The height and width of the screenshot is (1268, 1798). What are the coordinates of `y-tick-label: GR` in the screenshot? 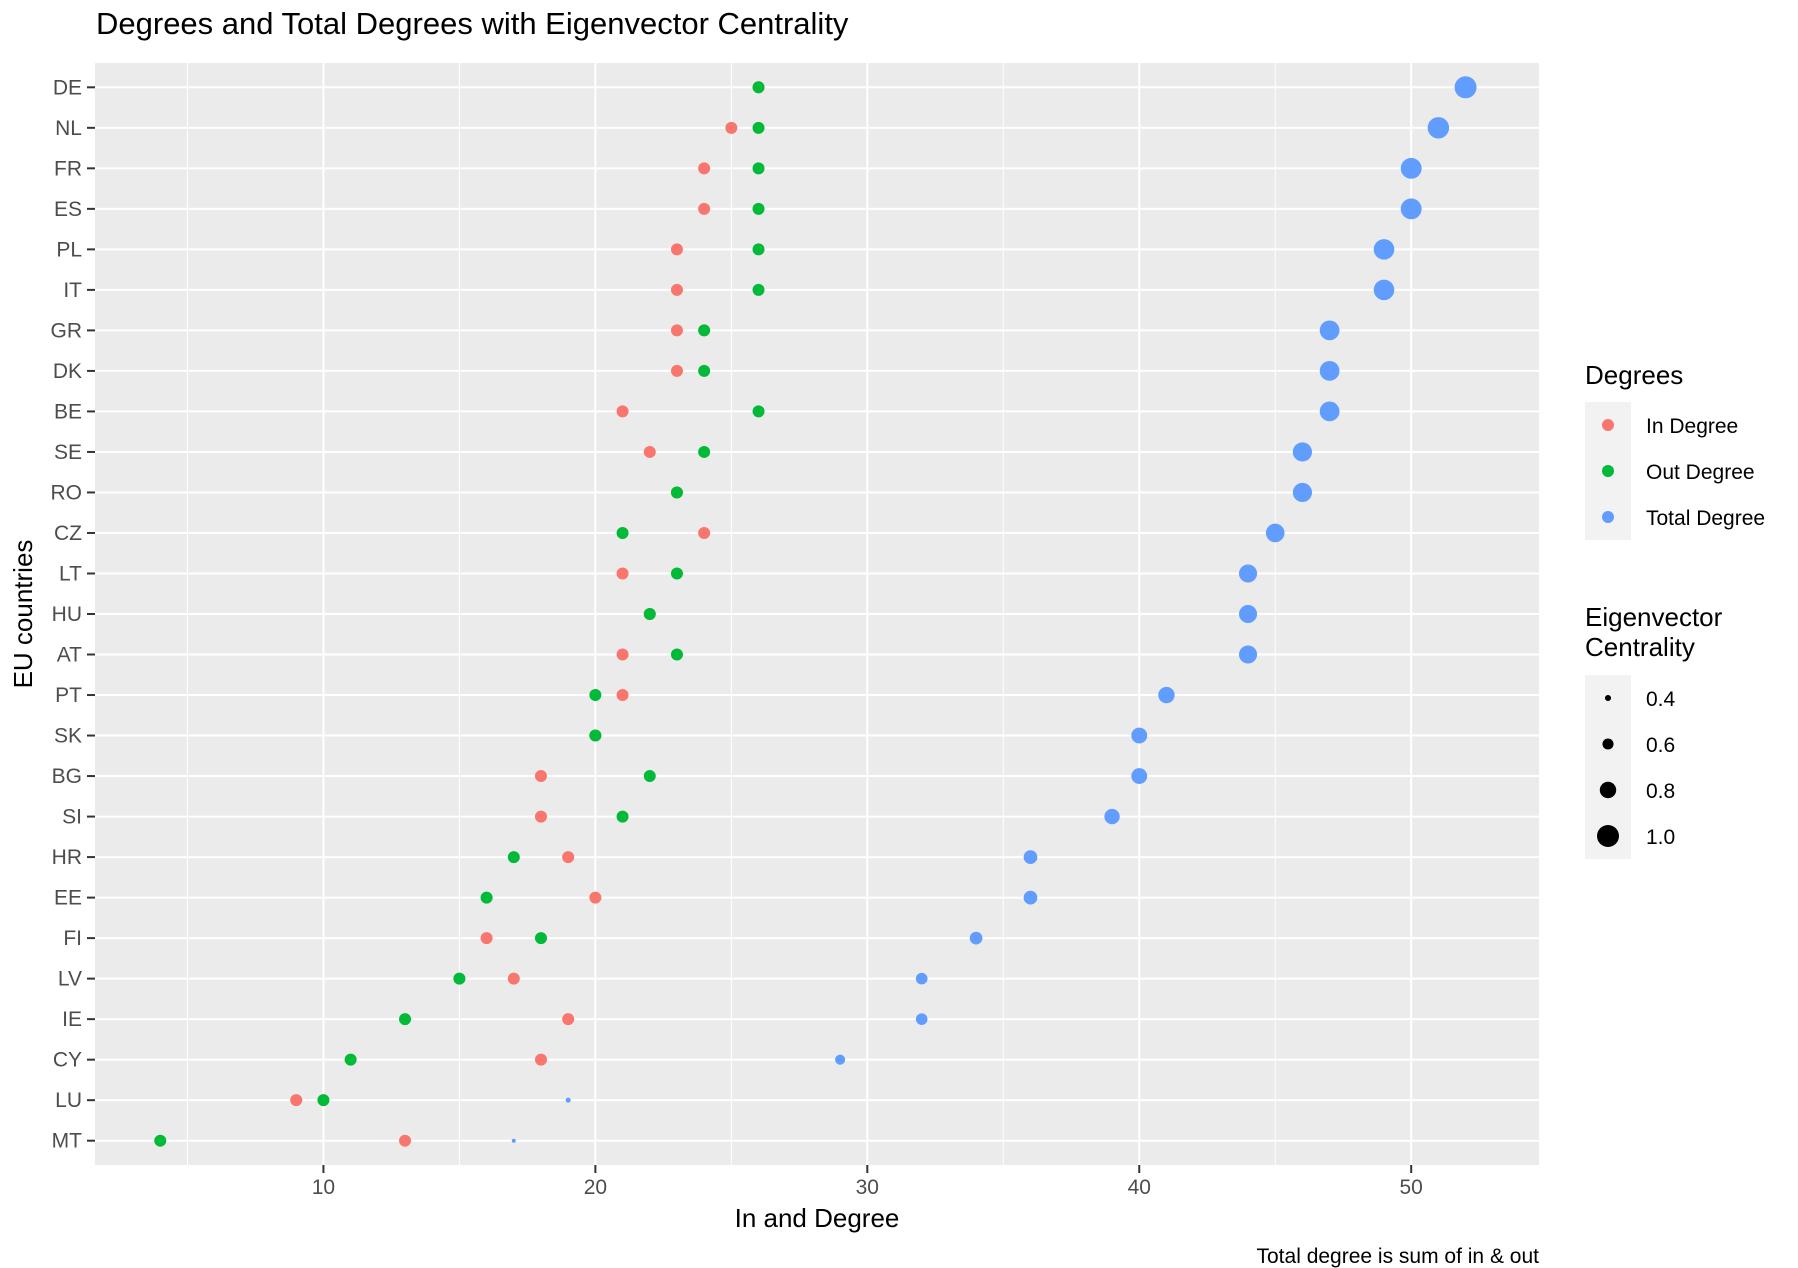 It's located at (67, 330).